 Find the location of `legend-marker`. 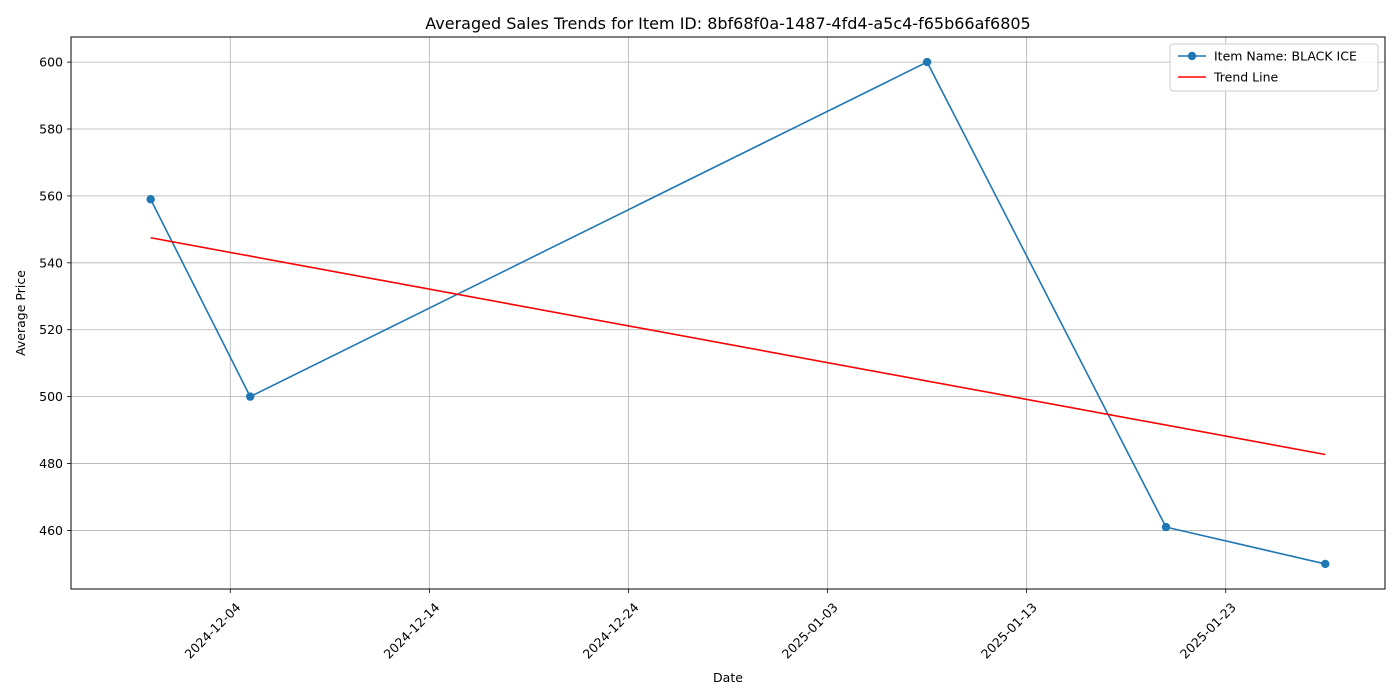

legend-marker is located at coordinates (1192, 56).